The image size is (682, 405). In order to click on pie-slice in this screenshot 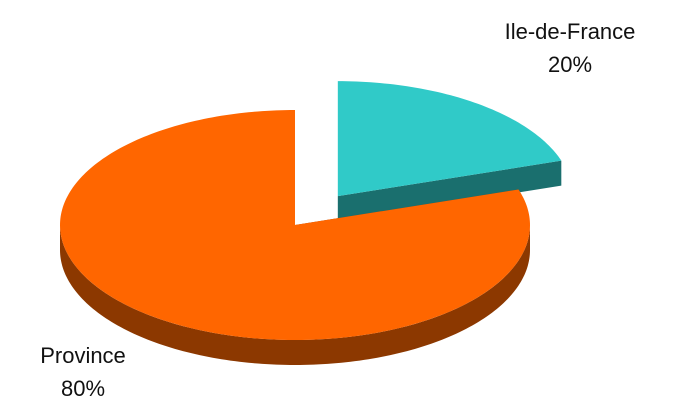, I will do `click(449, 139)`.